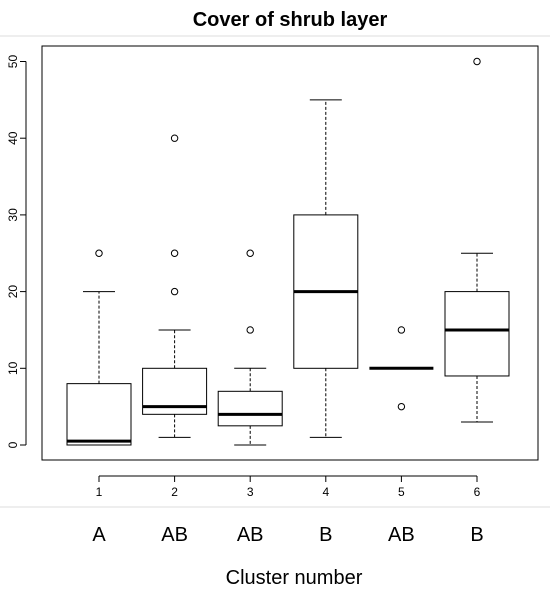  I want to click on y-tick-label: 0, so click(13, 444).